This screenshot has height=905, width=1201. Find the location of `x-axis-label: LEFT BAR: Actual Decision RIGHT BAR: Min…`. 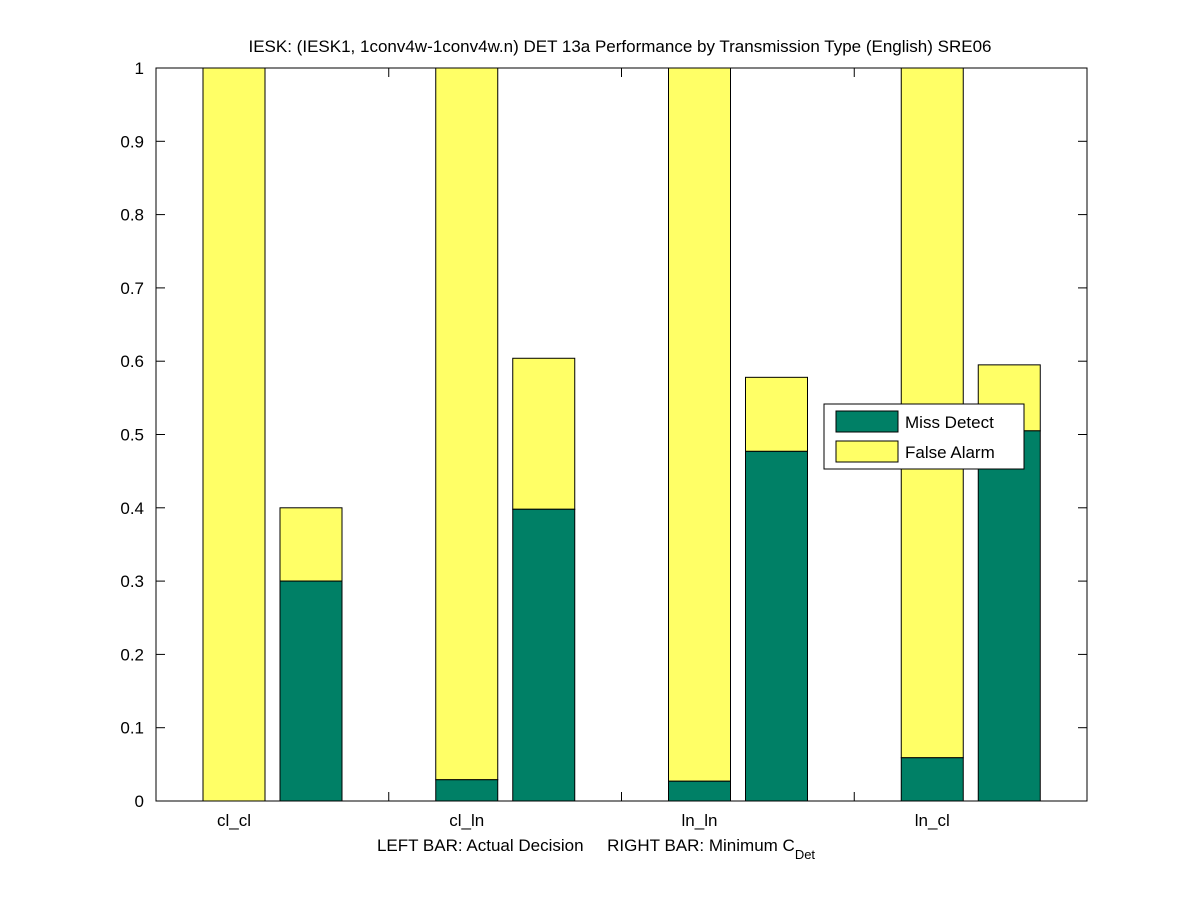

x-axis-label: LEFT BAR: Actual Decision RIGHT BAR: Min… is located at coordinates (596, 849).